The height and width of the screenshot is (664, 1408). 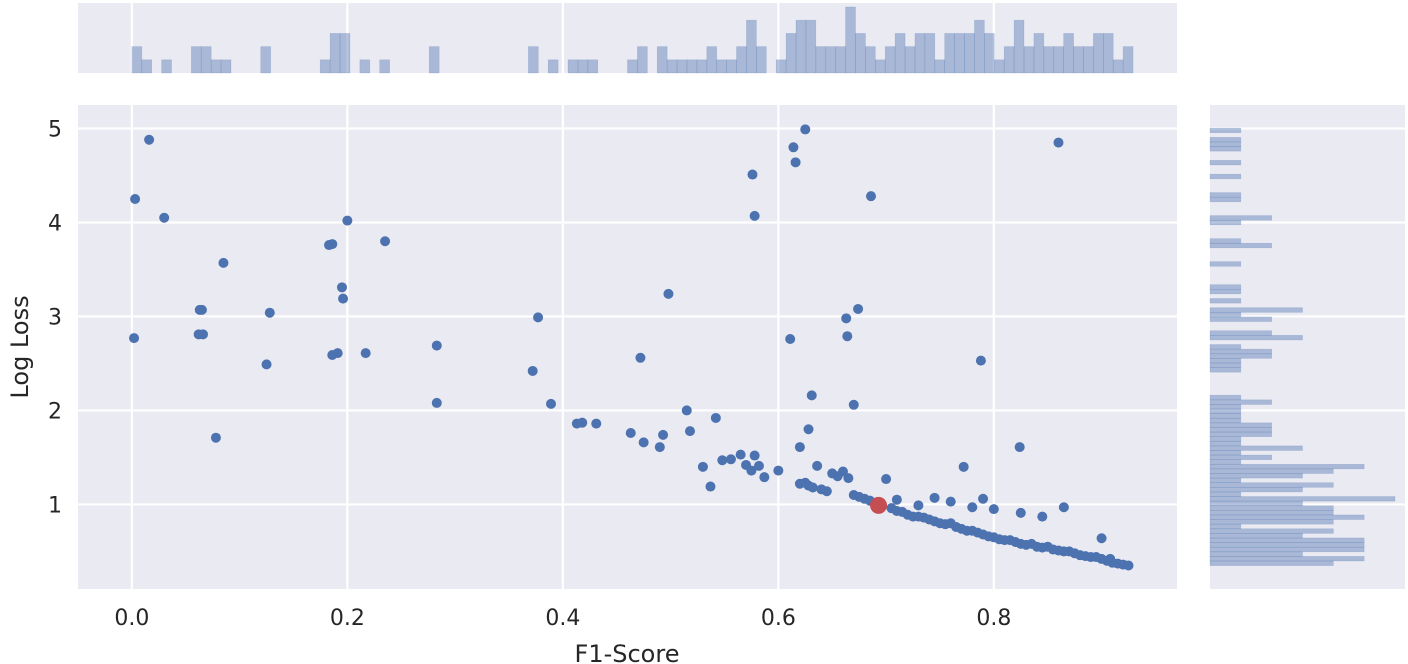 I want to click on y-axis-label: Log Loss, so click(x=20, y=346).